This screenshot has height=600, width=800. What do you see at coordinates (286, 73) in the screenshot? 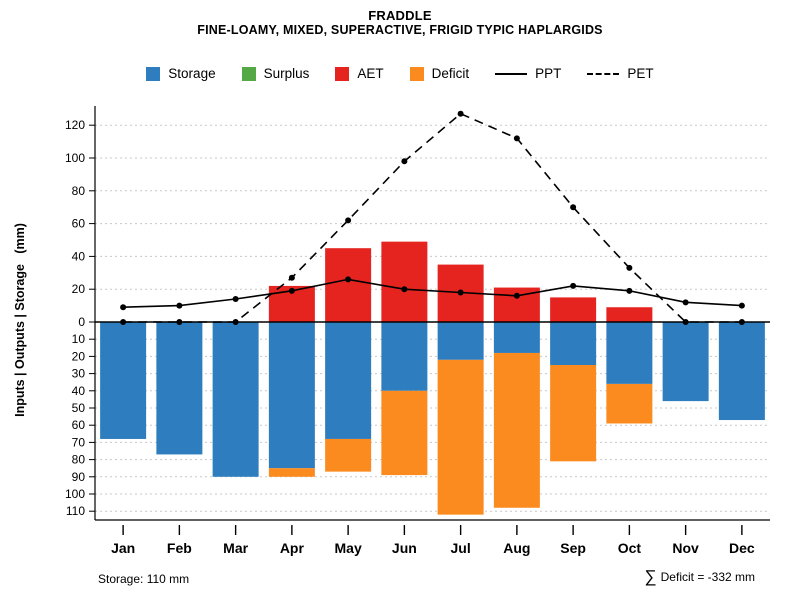
I see `legend-label: Surplus` at bounding box center [286, 73].